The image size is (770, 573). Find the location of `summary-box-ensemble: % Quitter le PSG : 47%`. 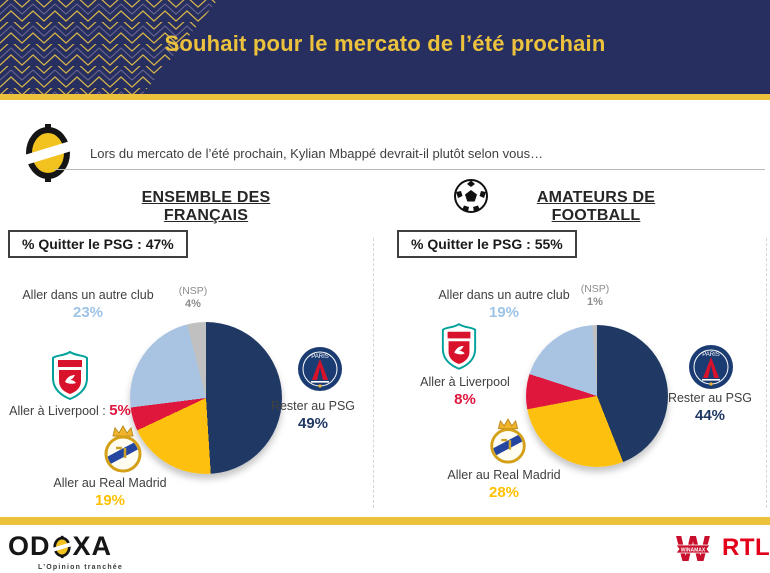

summary-box-ensemble: % Quitter le PSG : 47% is located at coordinates (98, 244).